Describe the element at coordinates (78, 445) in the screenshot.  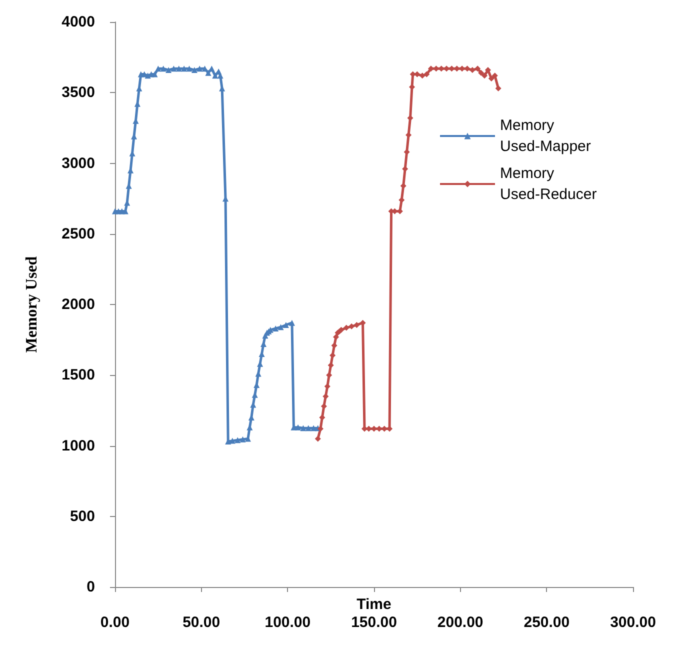
I see `y-tick-label: 1000` at that location.